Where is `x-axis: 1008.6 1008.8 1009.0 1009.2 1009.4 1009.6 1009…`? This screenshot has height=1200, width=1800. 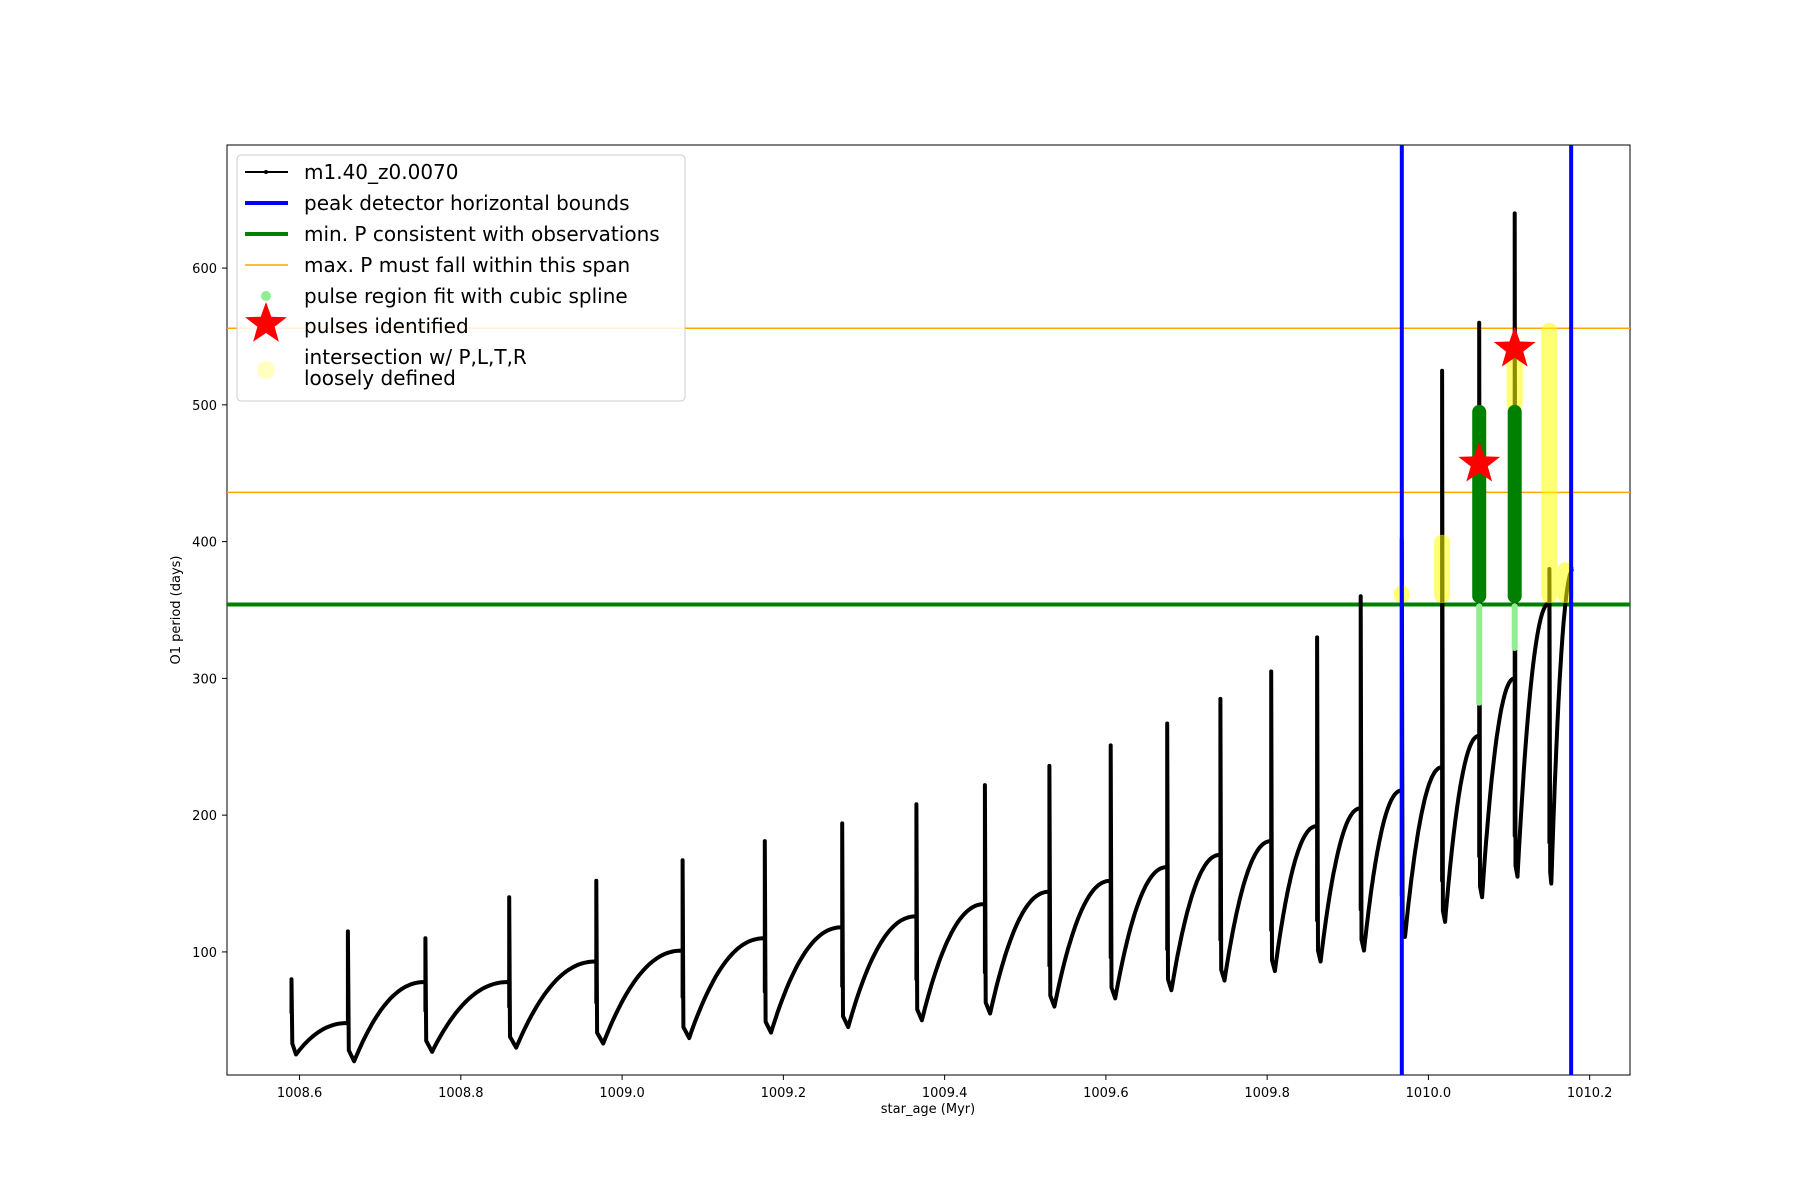 x-axis: 1008.6 1008.8 1009.0 1009.2 1009.4 1009.6 1009… is located at coordinates (945, 1088).